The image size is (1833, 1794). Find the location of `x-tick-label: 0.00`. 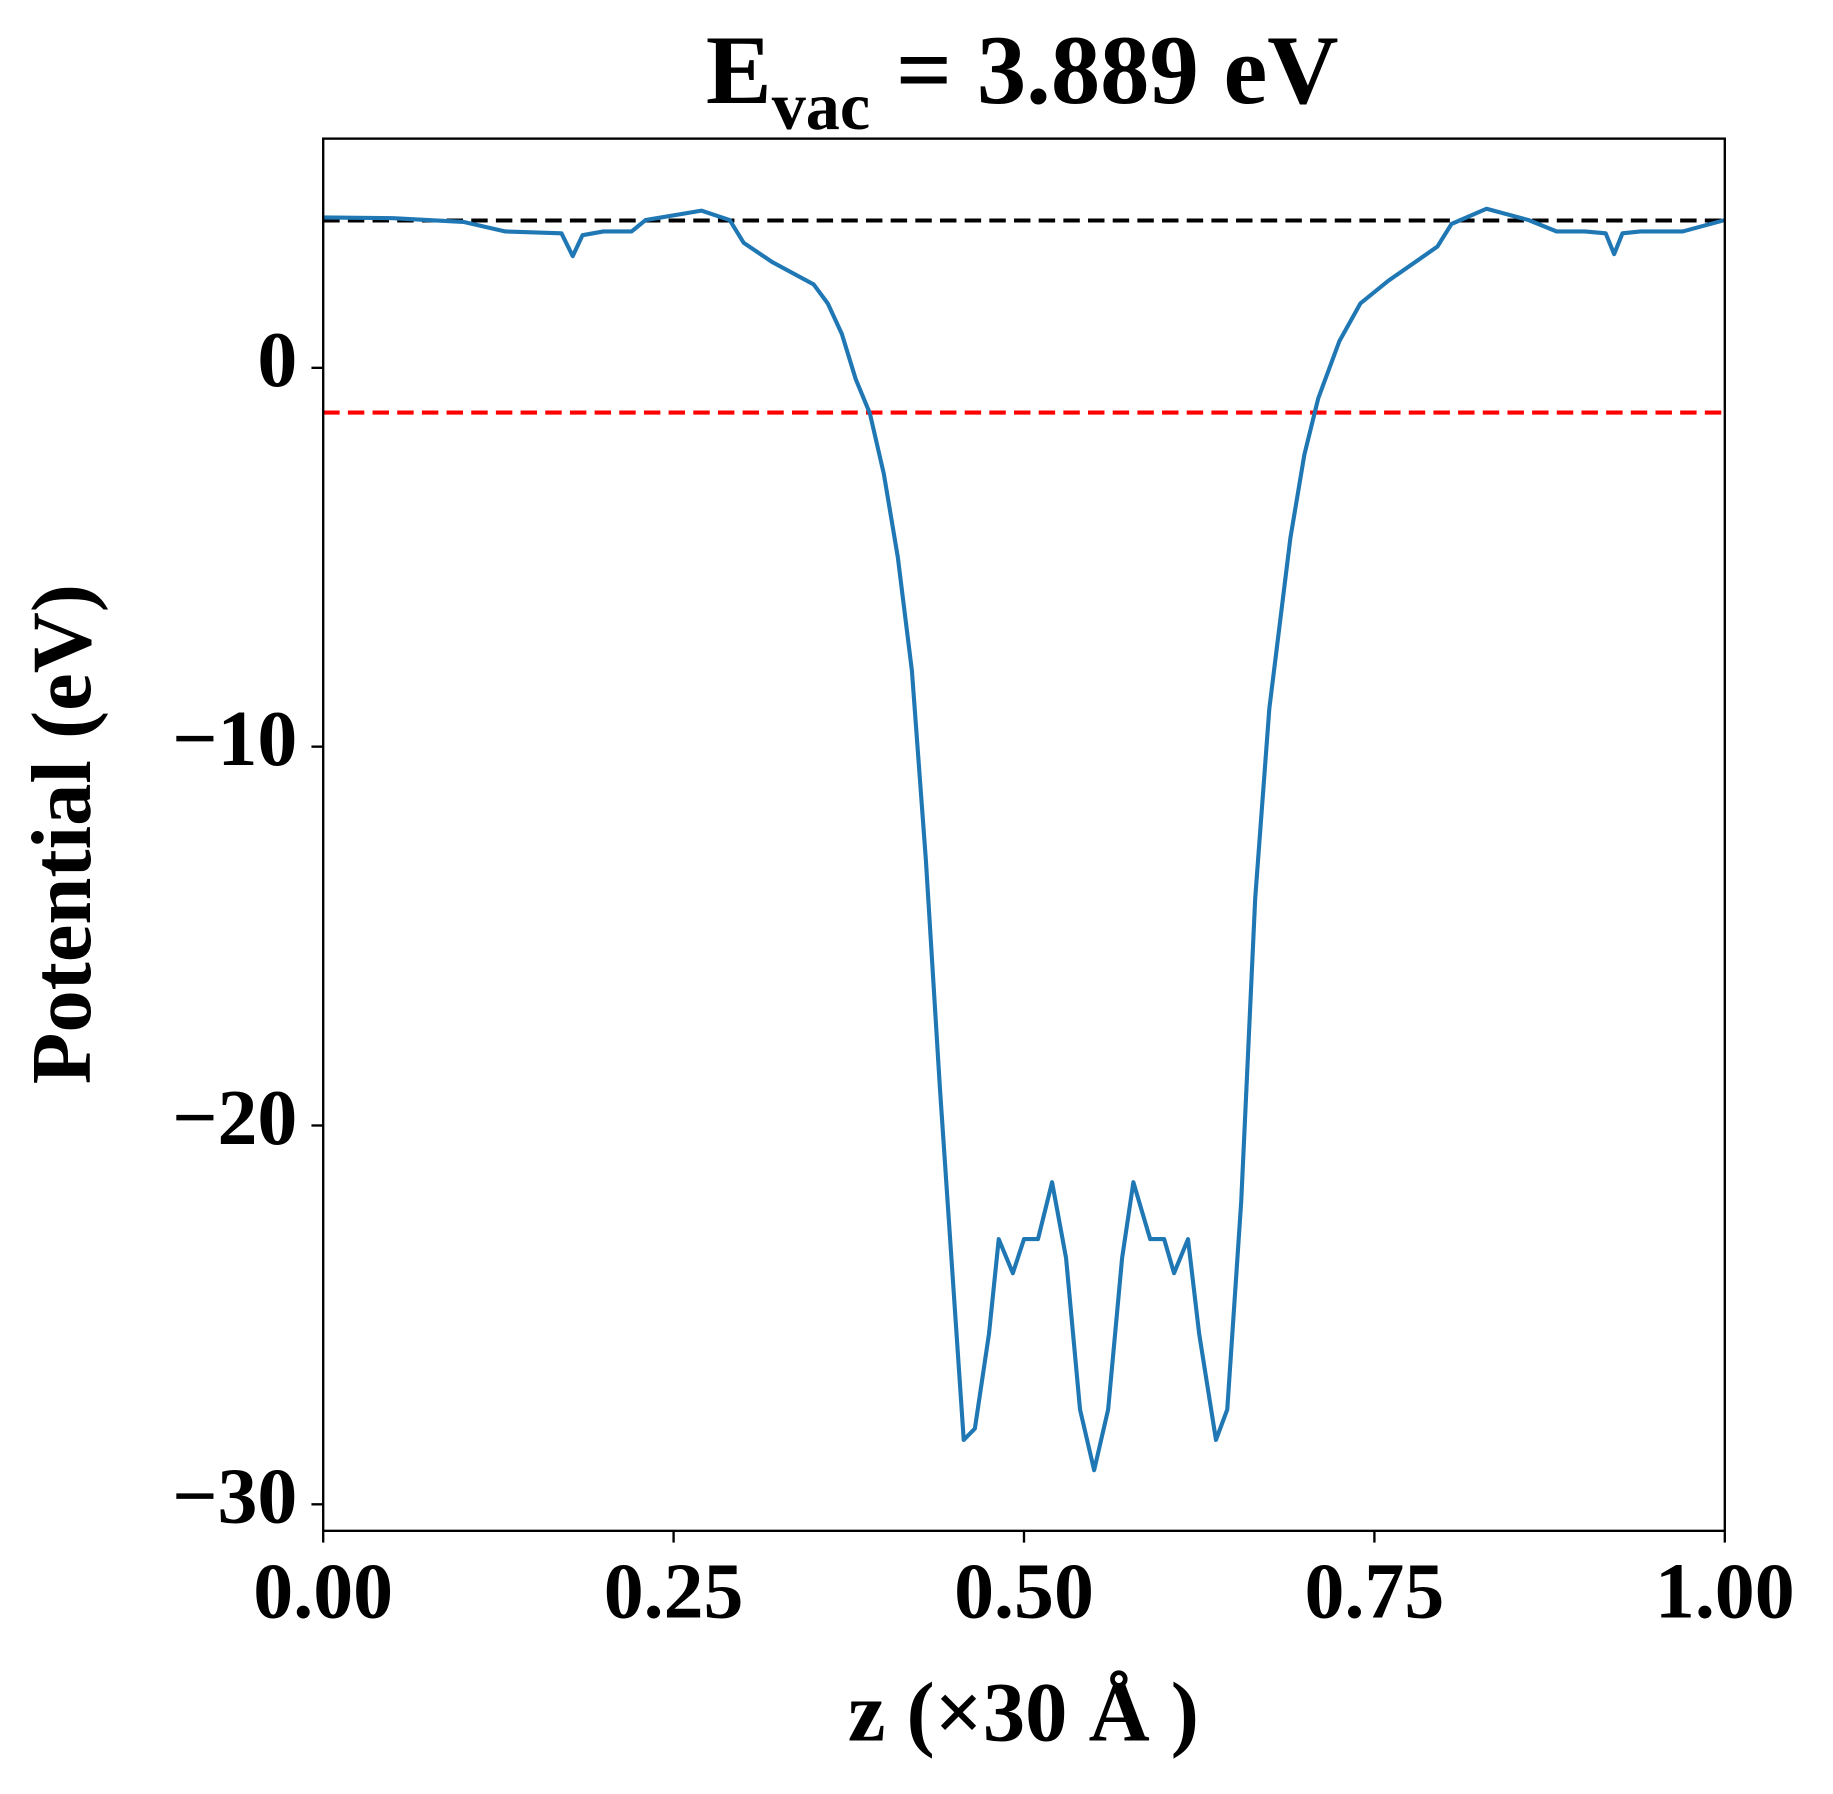

x-tick-label: 0.00 is located at coordinates (323, 1591).